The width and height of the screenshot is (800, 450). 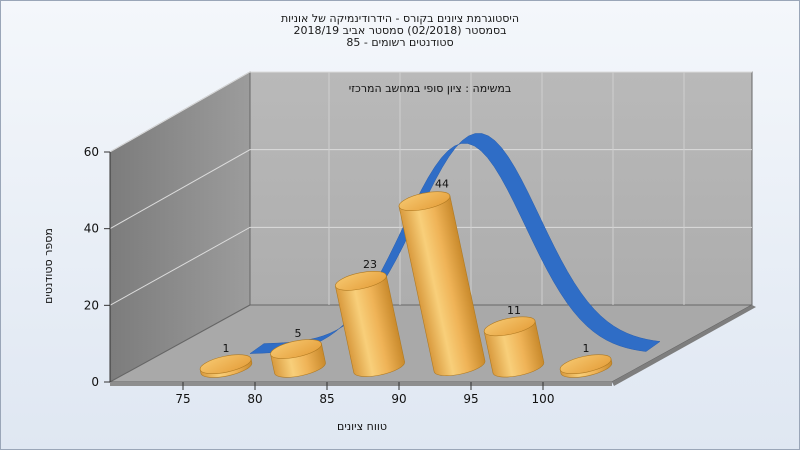 What do you see at coordinates (400, 30) in the screenshot?
I see `chart-title-line-2: בסמסטר (02/2018) סמסטר אביב 2018/19` at bounding box center [400, 30].